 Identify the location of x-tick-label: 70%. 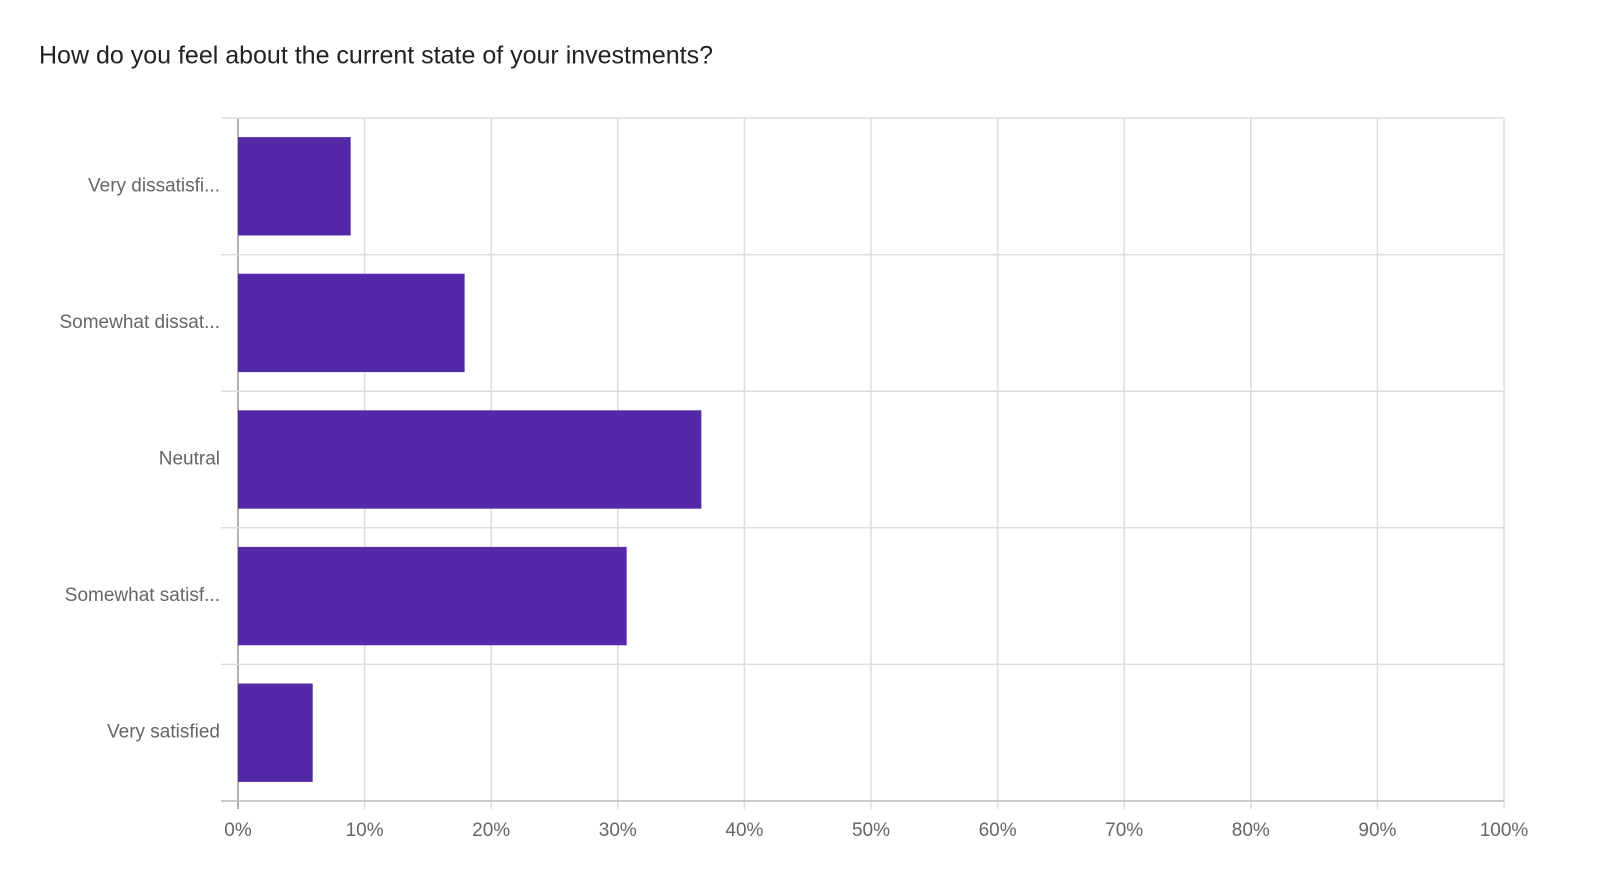
(1124, 830).